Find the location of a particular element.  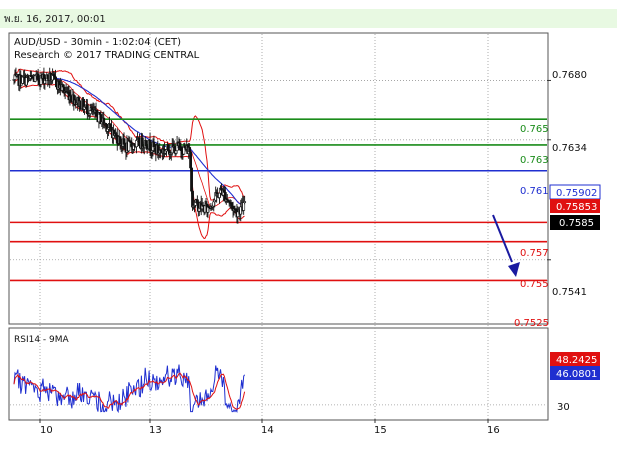

x-tick-4: 16 is located at coordinates (493, 430).